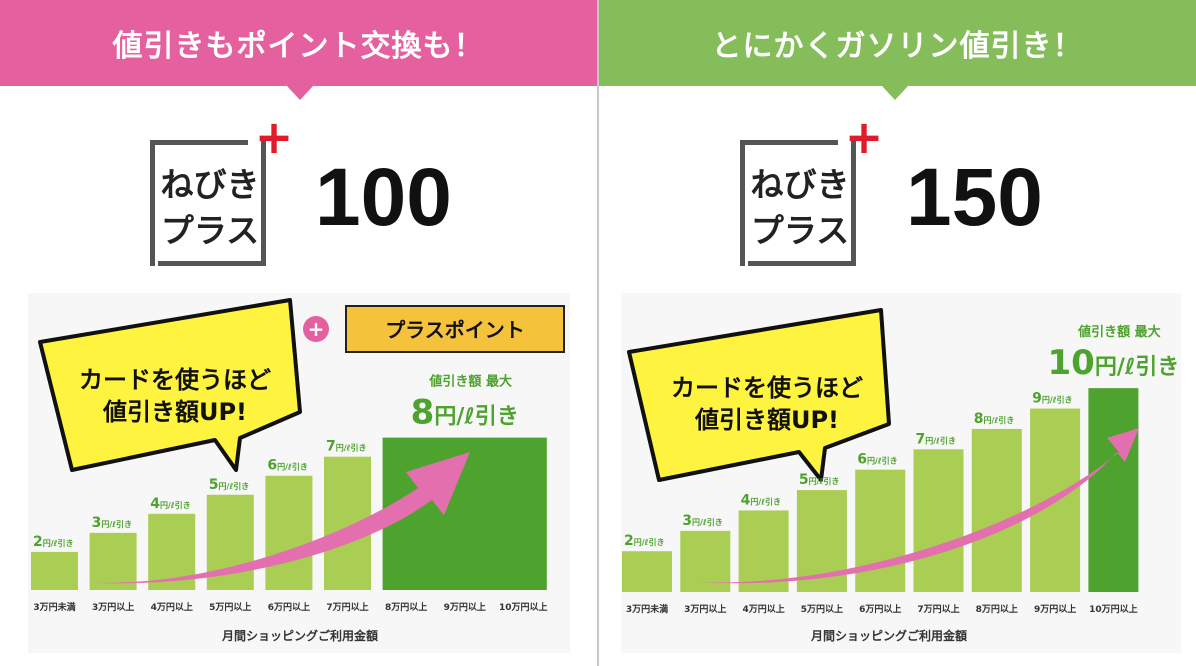 This screenshot has height=666, width=1196. Describe the element at coordinates (298, 43) in the screenshot. I see `banner-title: 値引きもポイント交換も！` at that location.